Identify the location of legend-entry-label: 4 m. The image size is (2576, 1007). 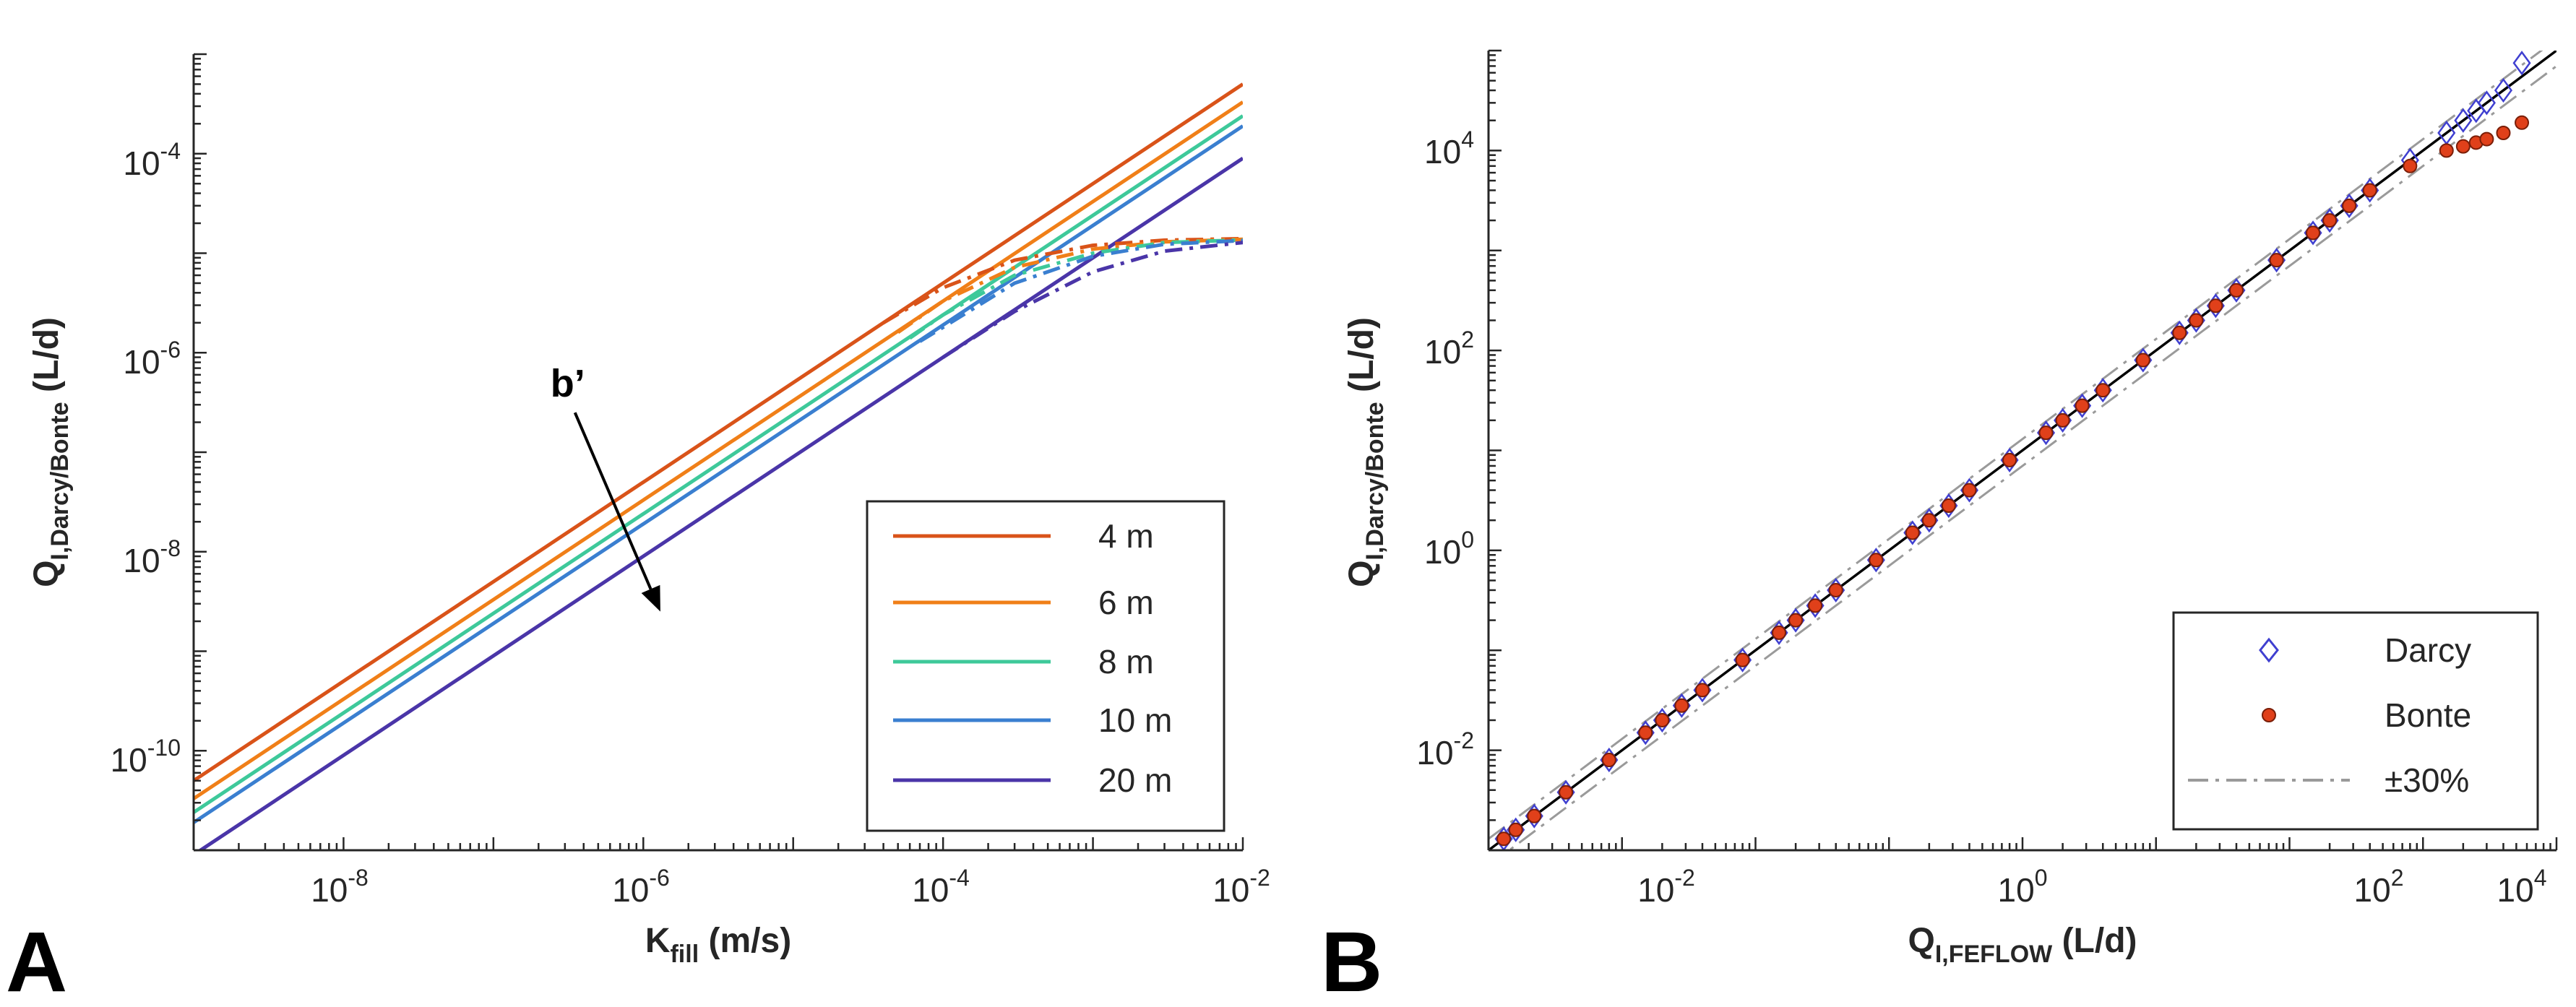
(1126, 536).